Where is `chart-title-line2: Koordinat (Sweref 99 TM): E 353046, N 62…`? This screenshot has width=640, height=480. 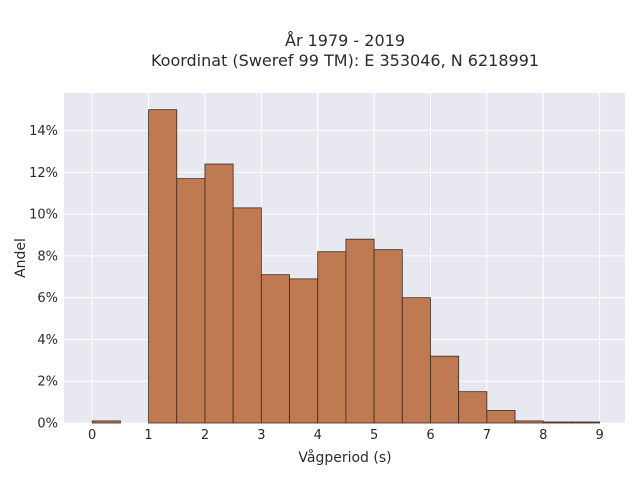 chart-title-line2: Koordinat (Sweref 99 TM): E 353046, N 62… is located at coordinates (345, 60).